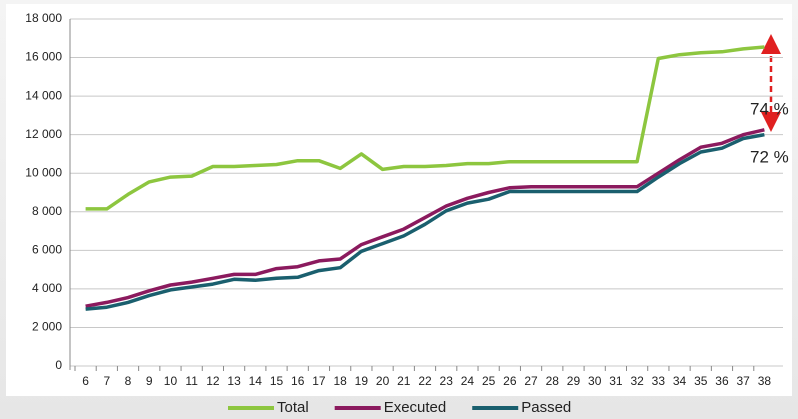  I want to click on y-tick-label: 18 000, so click(43, 18).